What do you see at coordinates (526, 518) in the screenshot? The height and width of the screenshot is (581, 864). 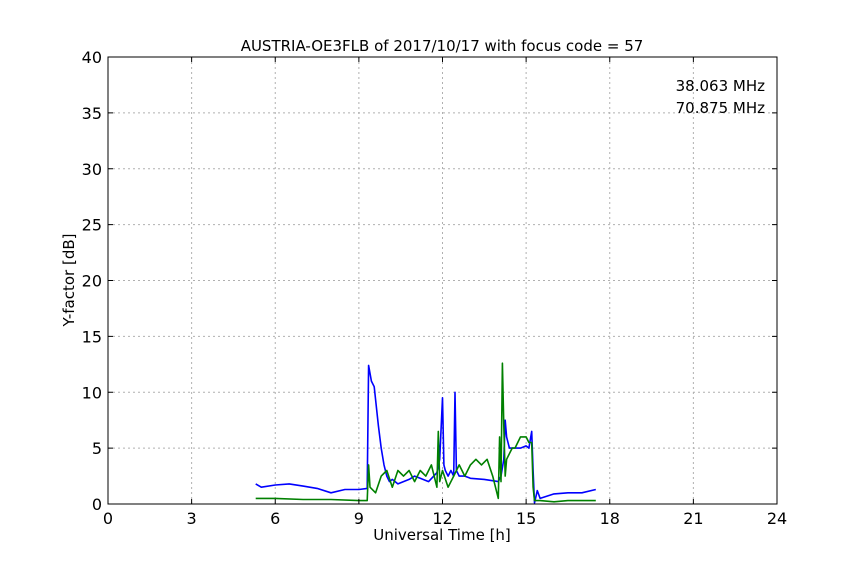 I see `x-tick-label: 15` at bounding box center [526, 518].